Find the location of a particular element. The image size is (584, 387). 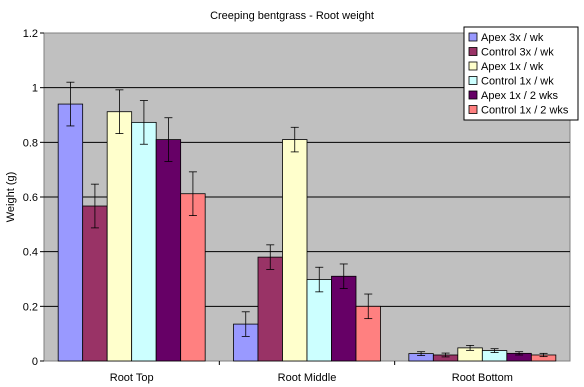

category-label: Root Middle is located at coordinates (307, 378).